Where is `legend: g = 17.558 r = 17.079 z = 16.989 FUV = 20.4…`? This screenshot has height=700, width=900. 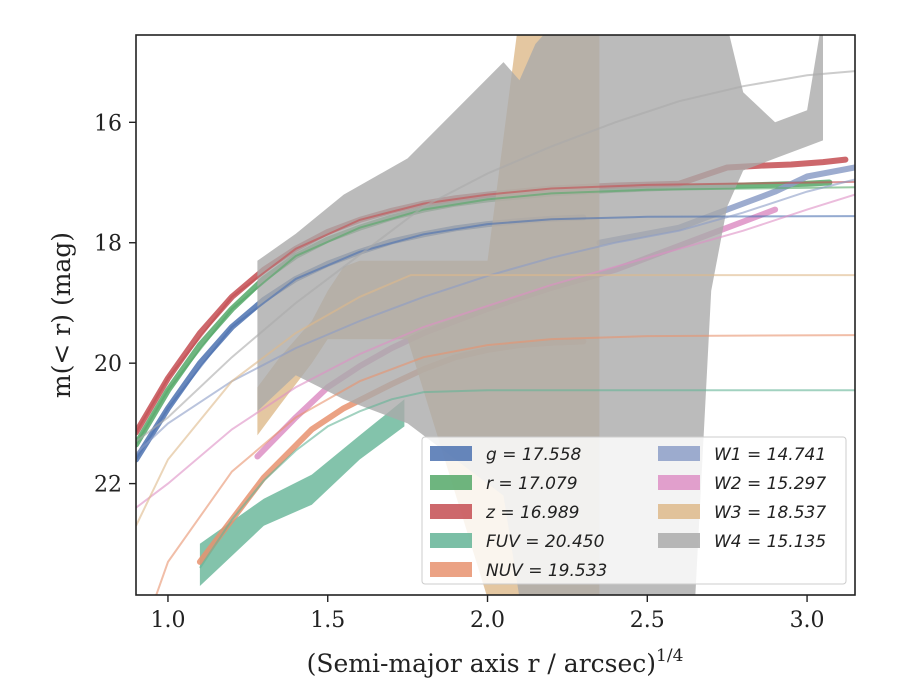
legend: g = 17.558 r = 17.079 z = 16.989 FUV = 20.4… is located at coordinates (634, 510).